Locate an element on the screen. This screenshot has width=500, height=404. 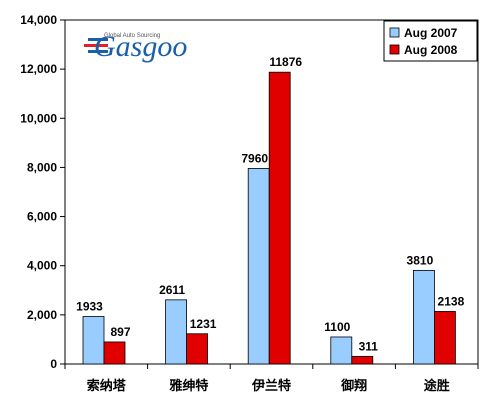
y-tick-label: 2,000 is located at coordinates (42, 315).